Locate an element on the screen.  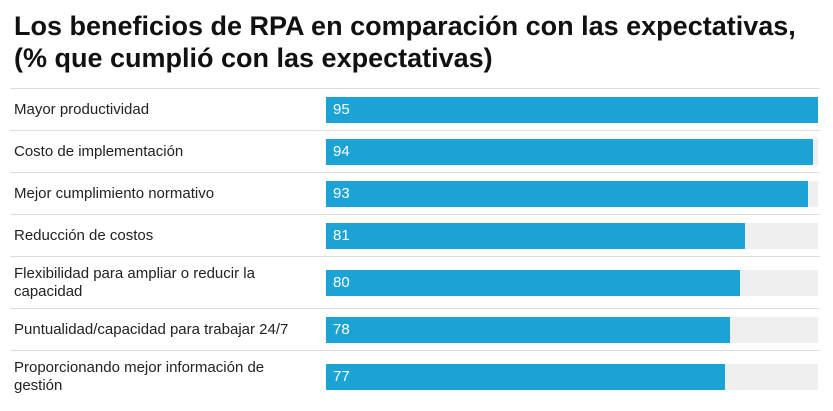
bar-value-label: 94 is located at coordinates (341, 151).